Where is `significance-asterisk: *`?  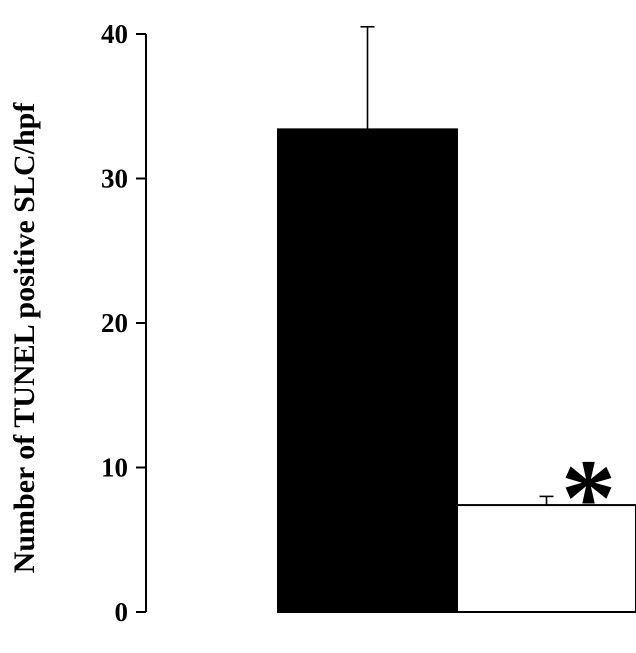
significance-asterisk: * is located at coordinates (588, 497).